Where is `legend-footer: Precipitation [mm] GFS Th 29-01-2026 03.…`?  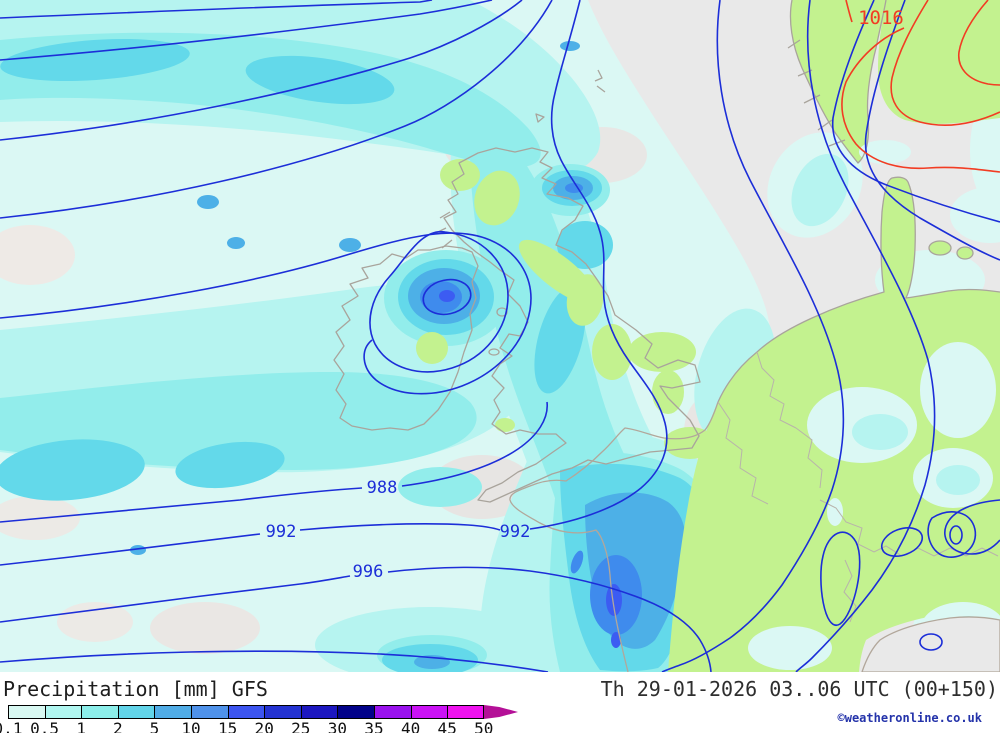
legend-footer: Precipitation [mm] GFS Th 29-01-2026 03.… is located at coordinates (500, 702).